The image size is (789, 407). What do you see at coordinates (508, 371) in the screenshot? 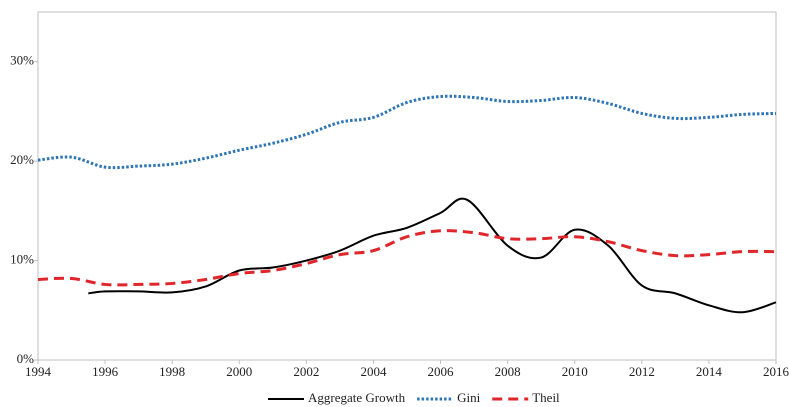
I see `x-tick-label: 2008` at bounding box center [508, 371].